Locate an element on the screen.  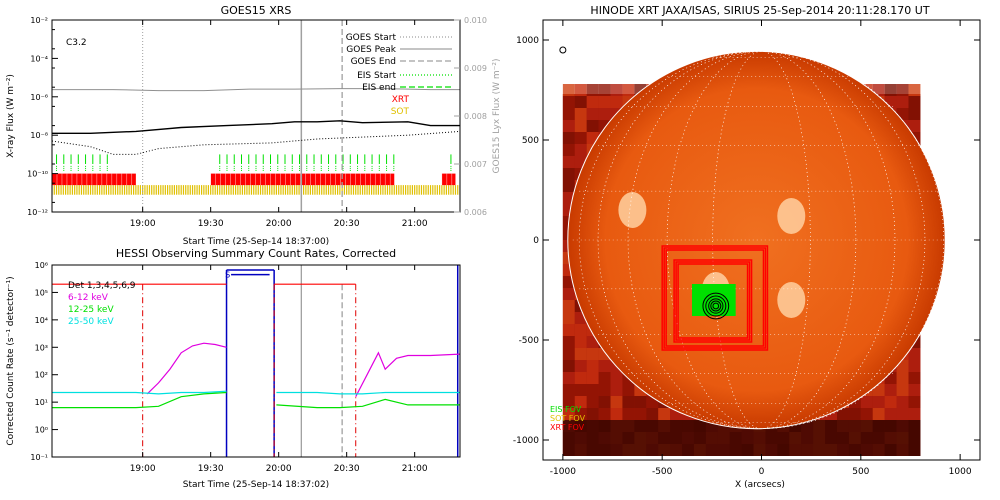
goes-legend-label: SOT is located at coordinates (400, 112).